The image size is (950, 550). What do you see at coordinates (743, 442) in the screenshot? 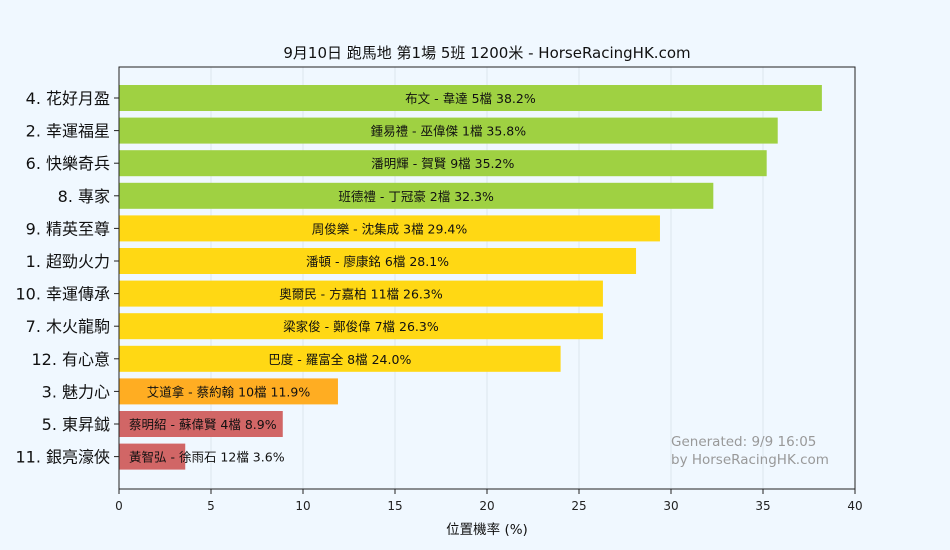
I see `generated-annotation-line-1: Generated: 9/9 16:05` at bounding box center [743, 442].